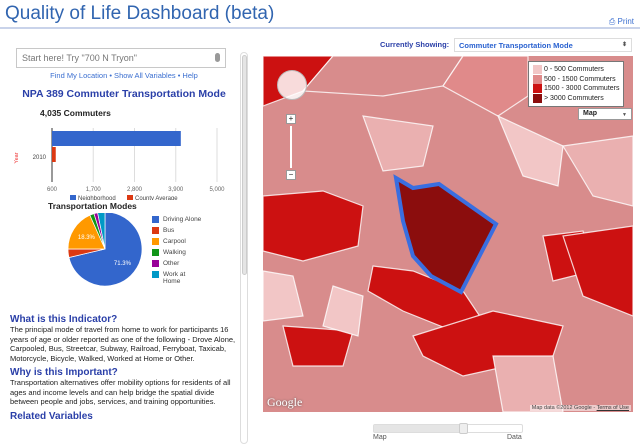  What do you see at coordinates (124, 94) in the screenshot?
I see `panel-title: NPA 389 Commuter Transportation Mode` at bounding box center [124, 94].